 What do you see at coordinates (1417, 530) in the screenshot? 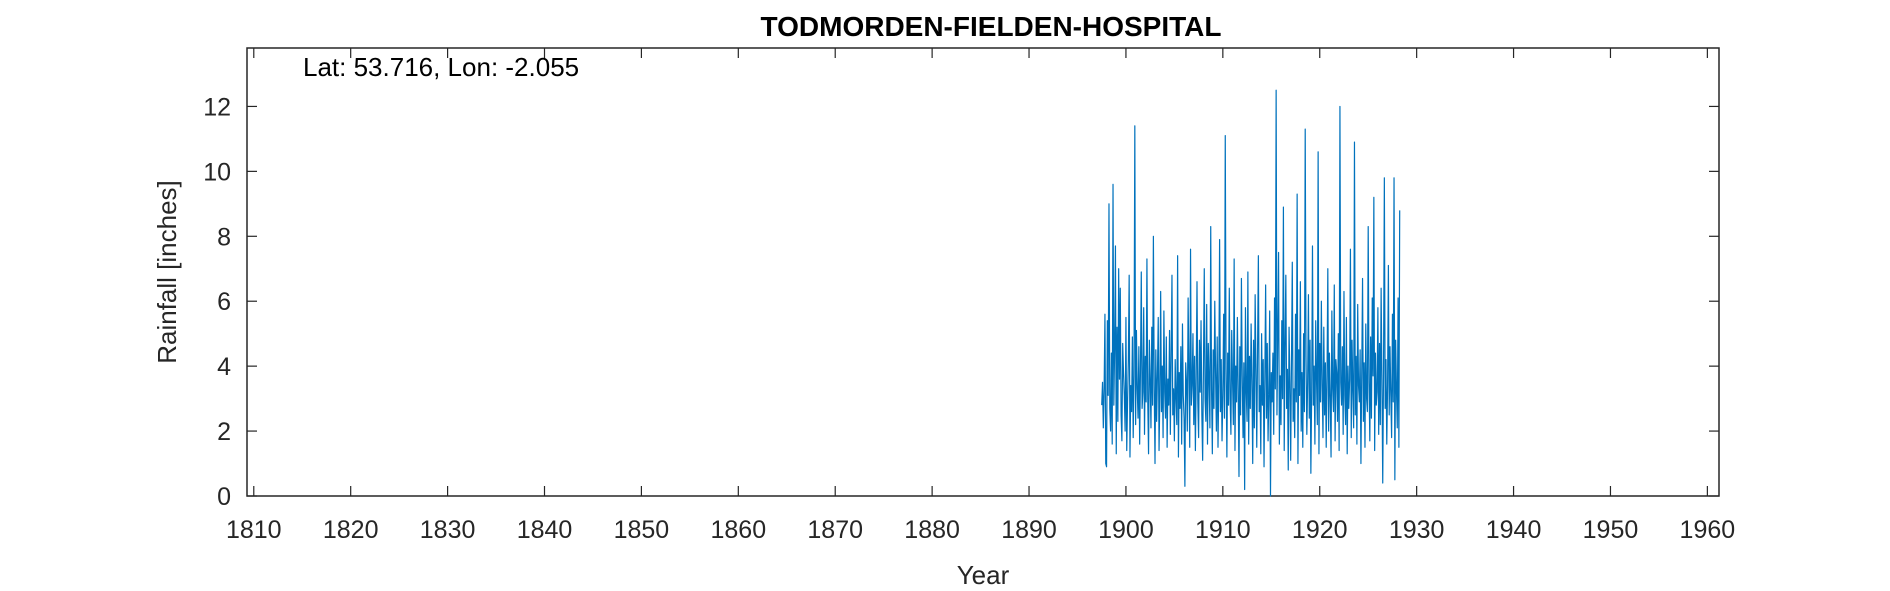
I see `x-tick-label: 1930` at bounding box center [1417, 530].